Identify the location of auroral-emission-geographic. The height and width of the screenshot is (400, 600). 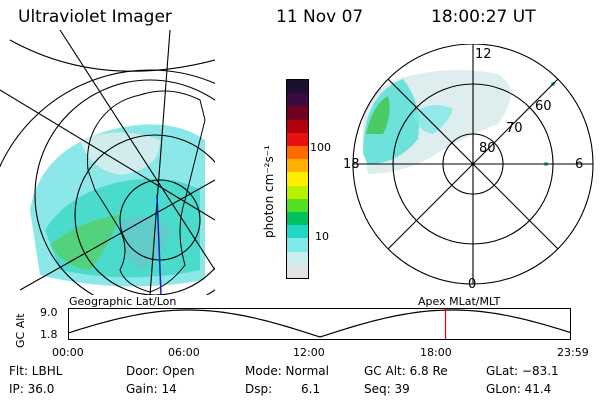
(117, 205).